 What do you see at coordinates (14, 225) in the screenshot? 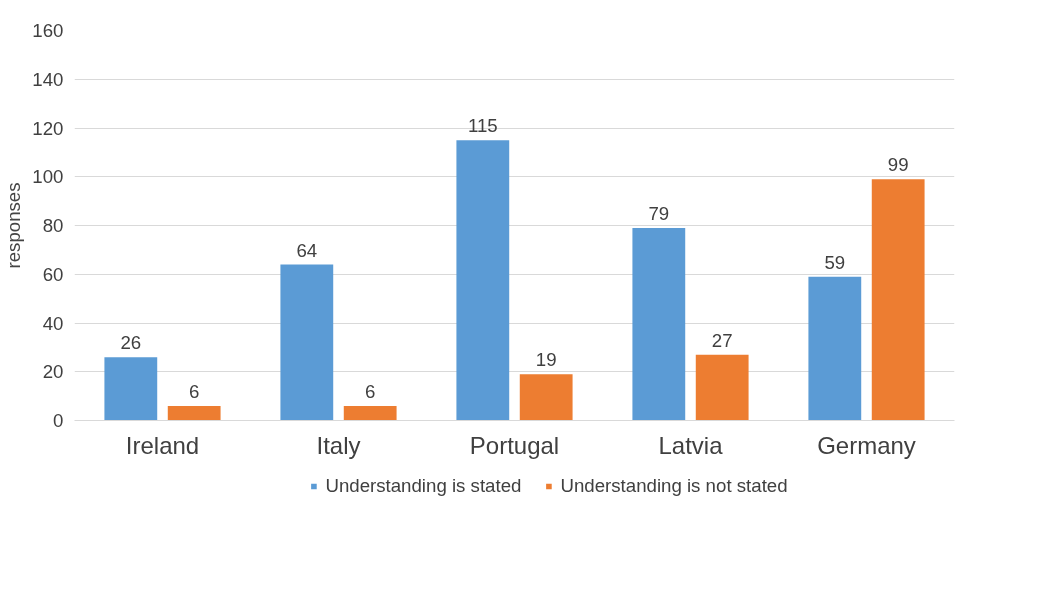
I see `y-axis-title: responses` at bounding box center [14, 225].